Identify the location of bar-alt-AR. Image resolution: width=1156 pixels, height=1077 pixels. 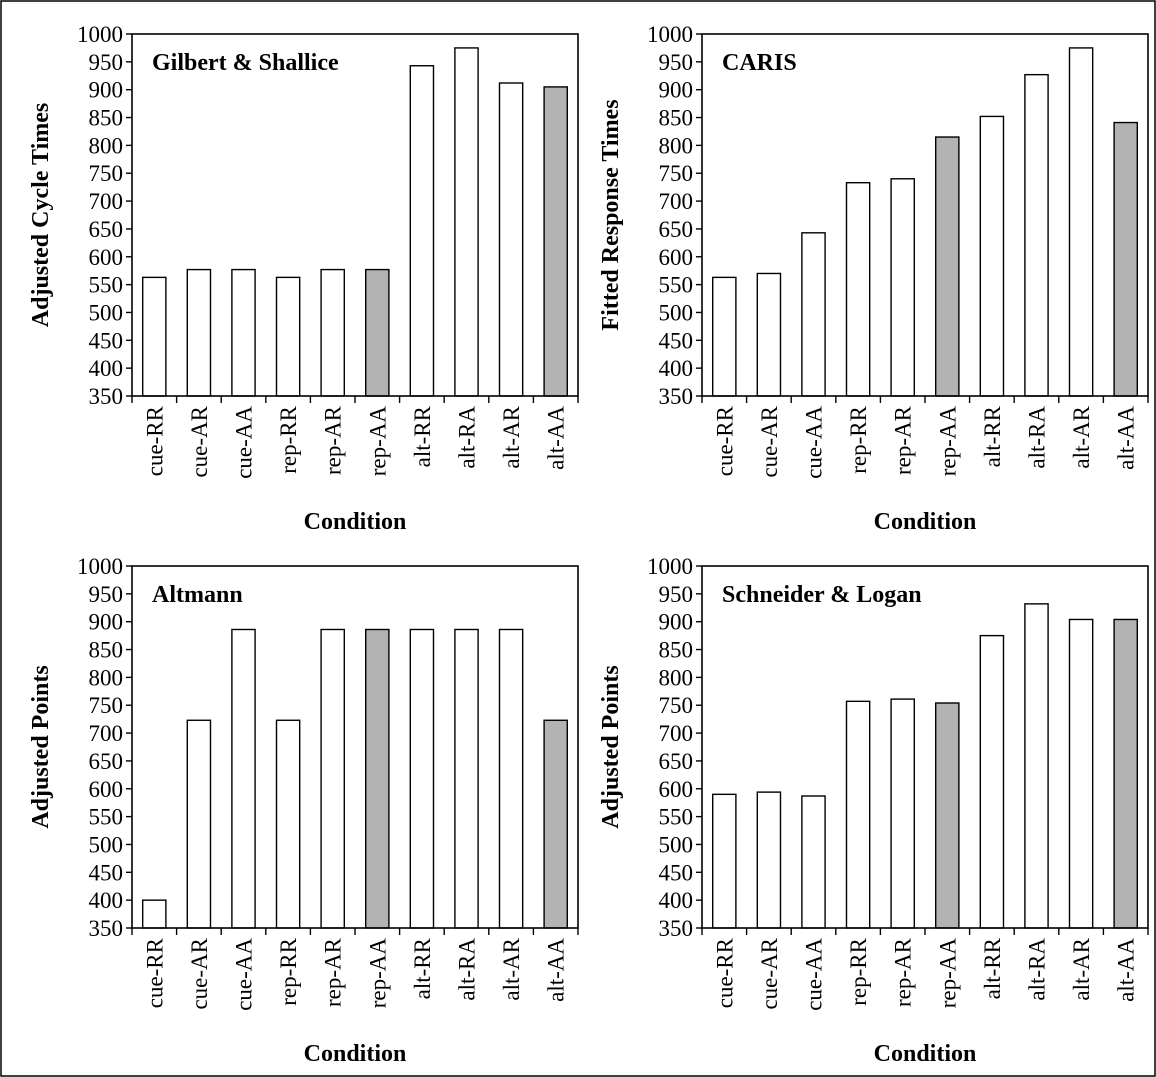
(1081, 222).